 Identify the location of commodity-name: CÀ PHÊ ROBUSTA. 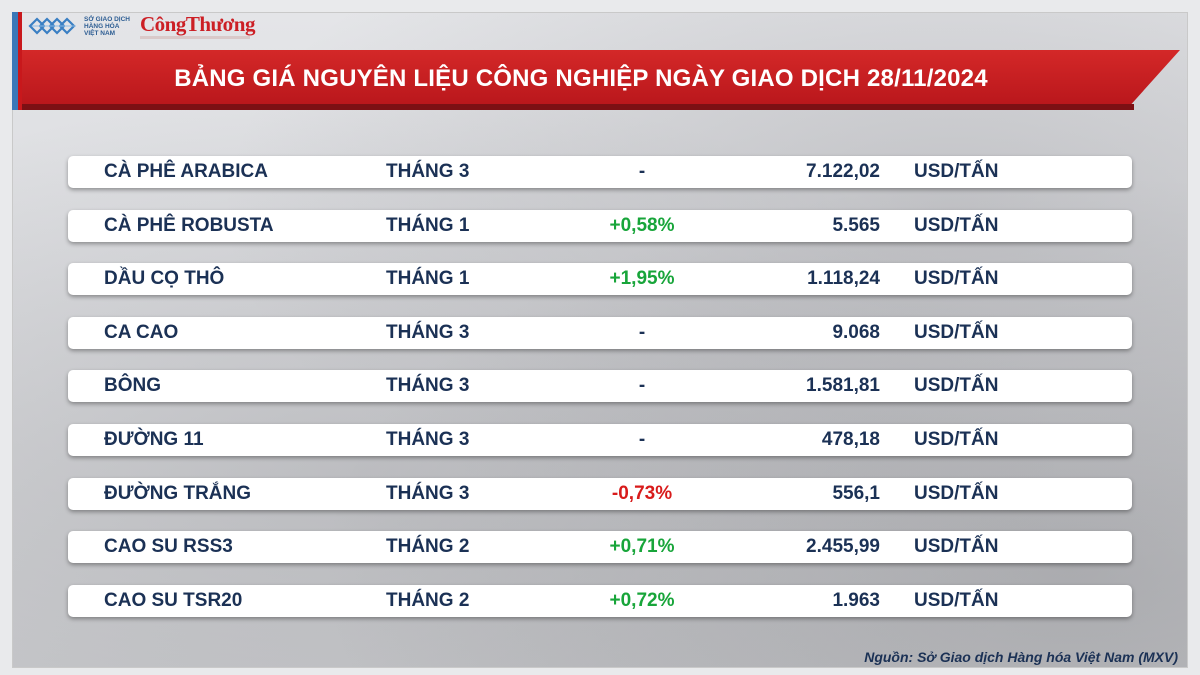
(189, 225).